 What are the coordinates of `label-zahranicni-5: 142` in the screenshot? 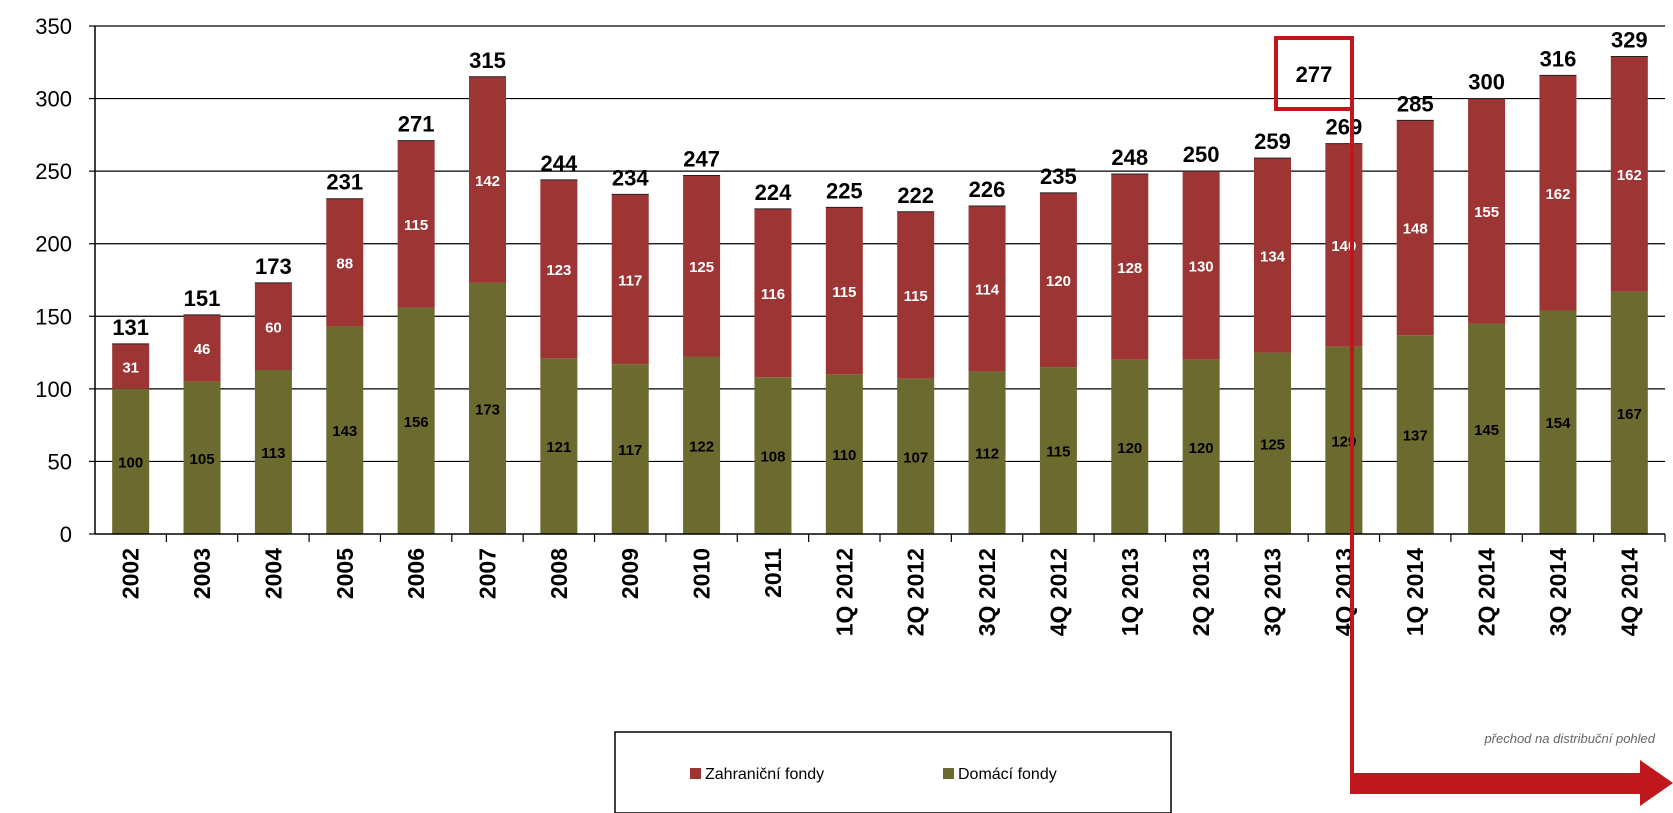 It's located at (487, 181).